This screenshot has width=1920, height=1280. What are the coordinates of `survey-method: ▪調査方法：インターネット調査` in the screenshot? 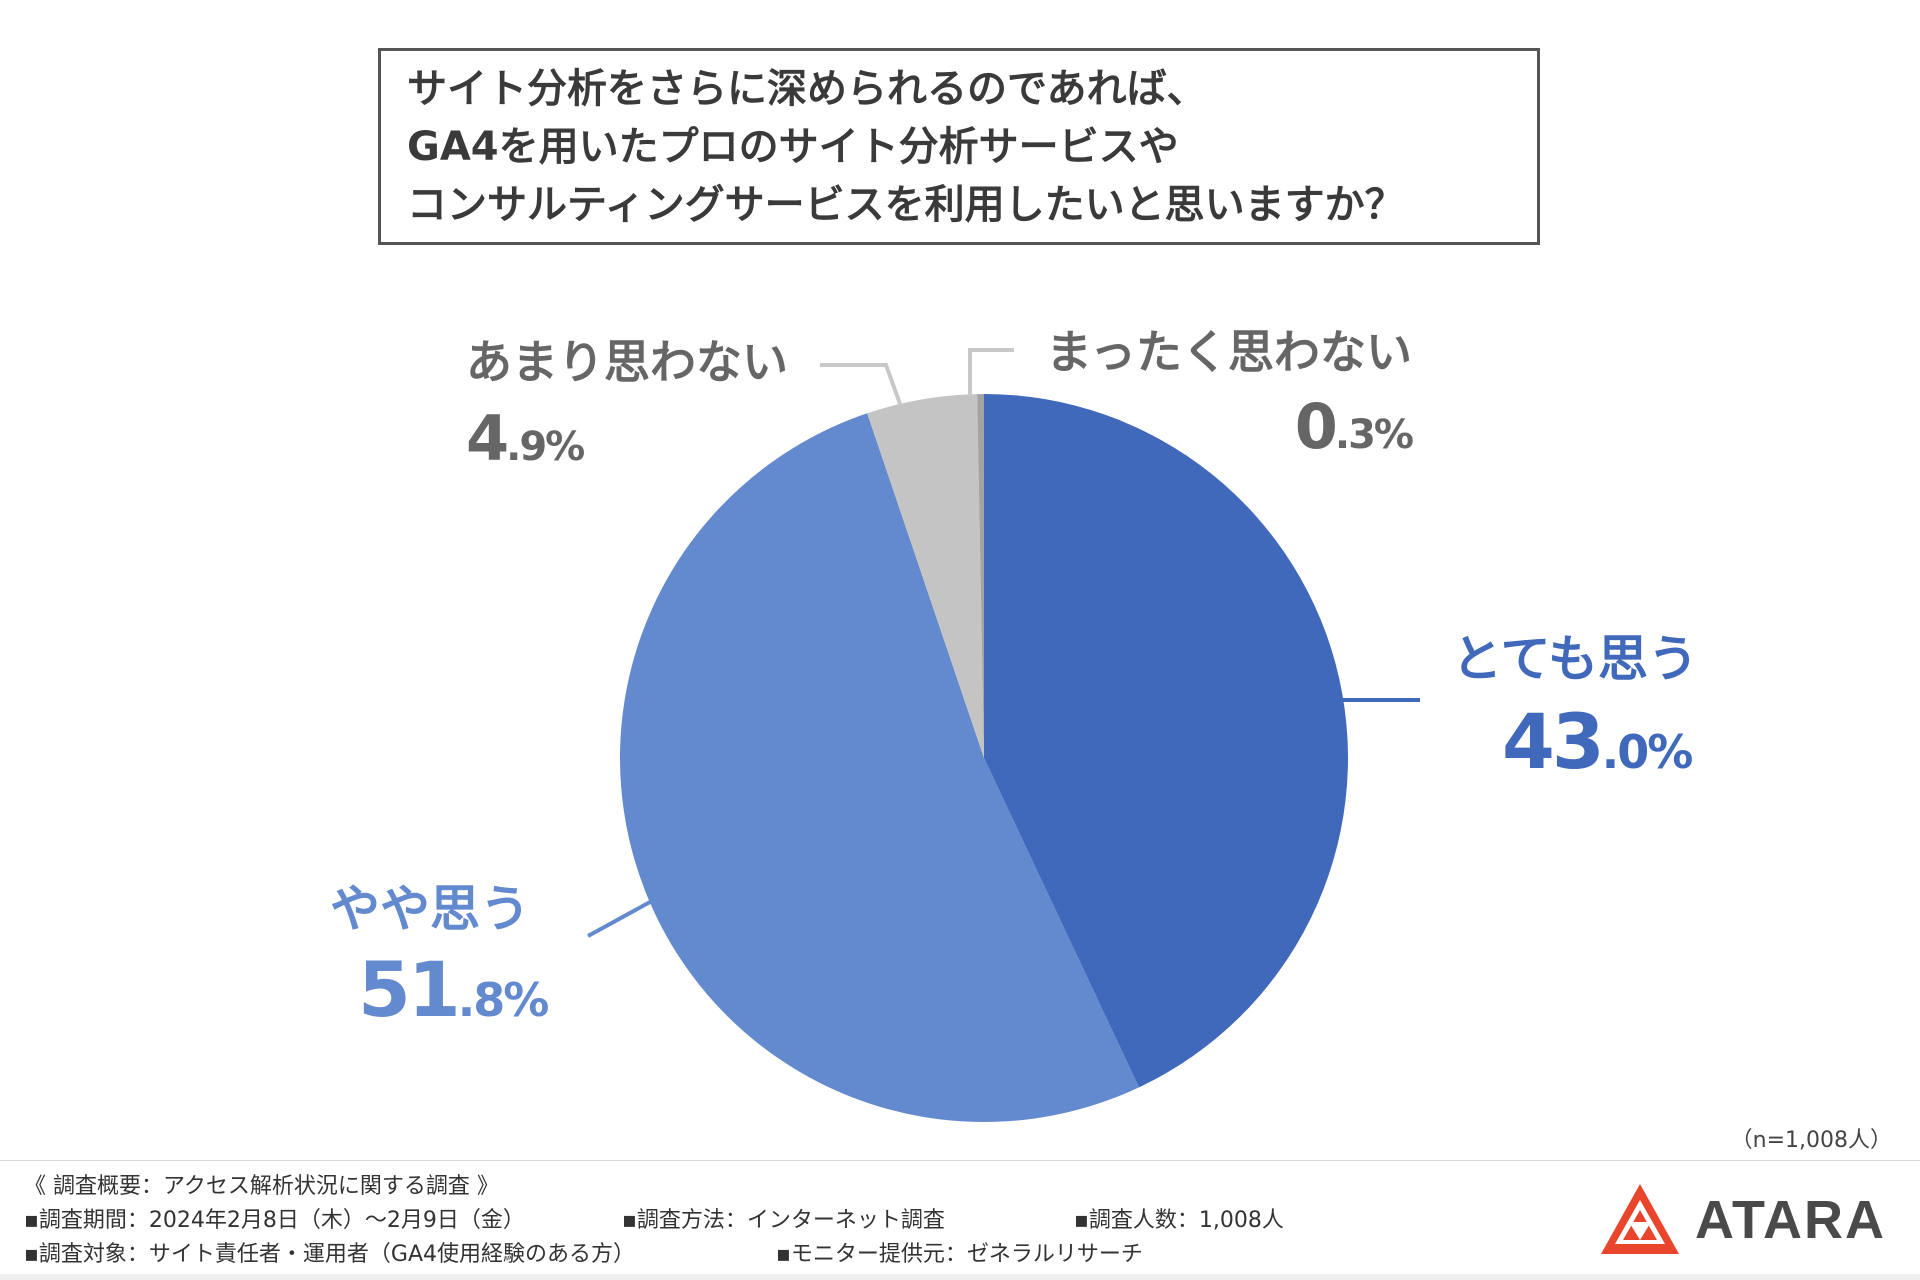 It's located at (783, 1220).